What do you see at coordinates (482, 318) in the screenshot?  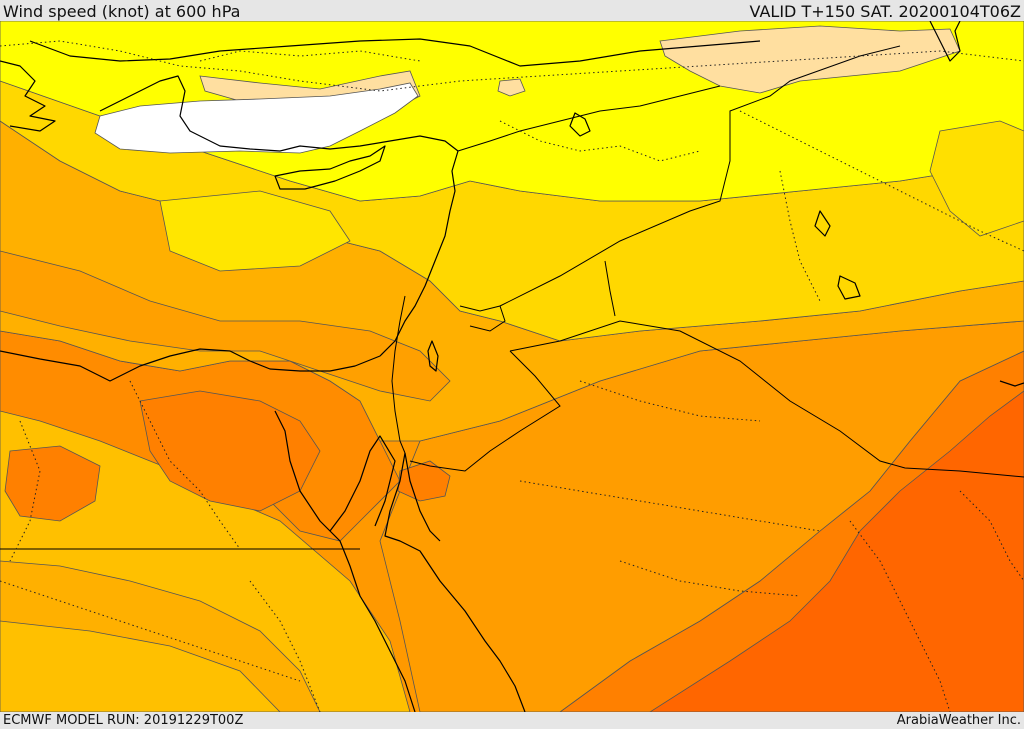 I see `border-jordan-syria` at bounding box center [482, 318].